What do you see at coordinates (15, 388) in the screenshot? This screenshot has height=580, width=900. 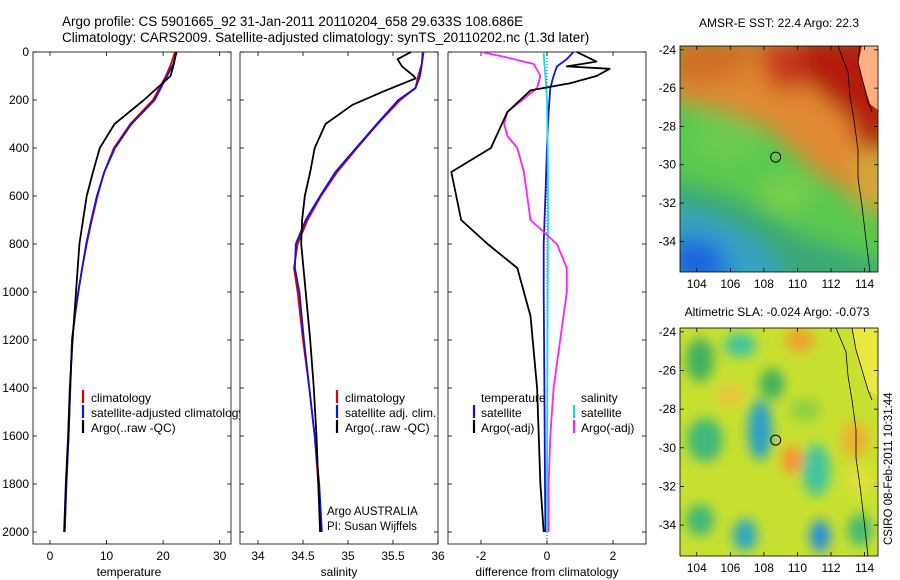 I see `y-tick-label: 1400` at bounding box center [15, 388].